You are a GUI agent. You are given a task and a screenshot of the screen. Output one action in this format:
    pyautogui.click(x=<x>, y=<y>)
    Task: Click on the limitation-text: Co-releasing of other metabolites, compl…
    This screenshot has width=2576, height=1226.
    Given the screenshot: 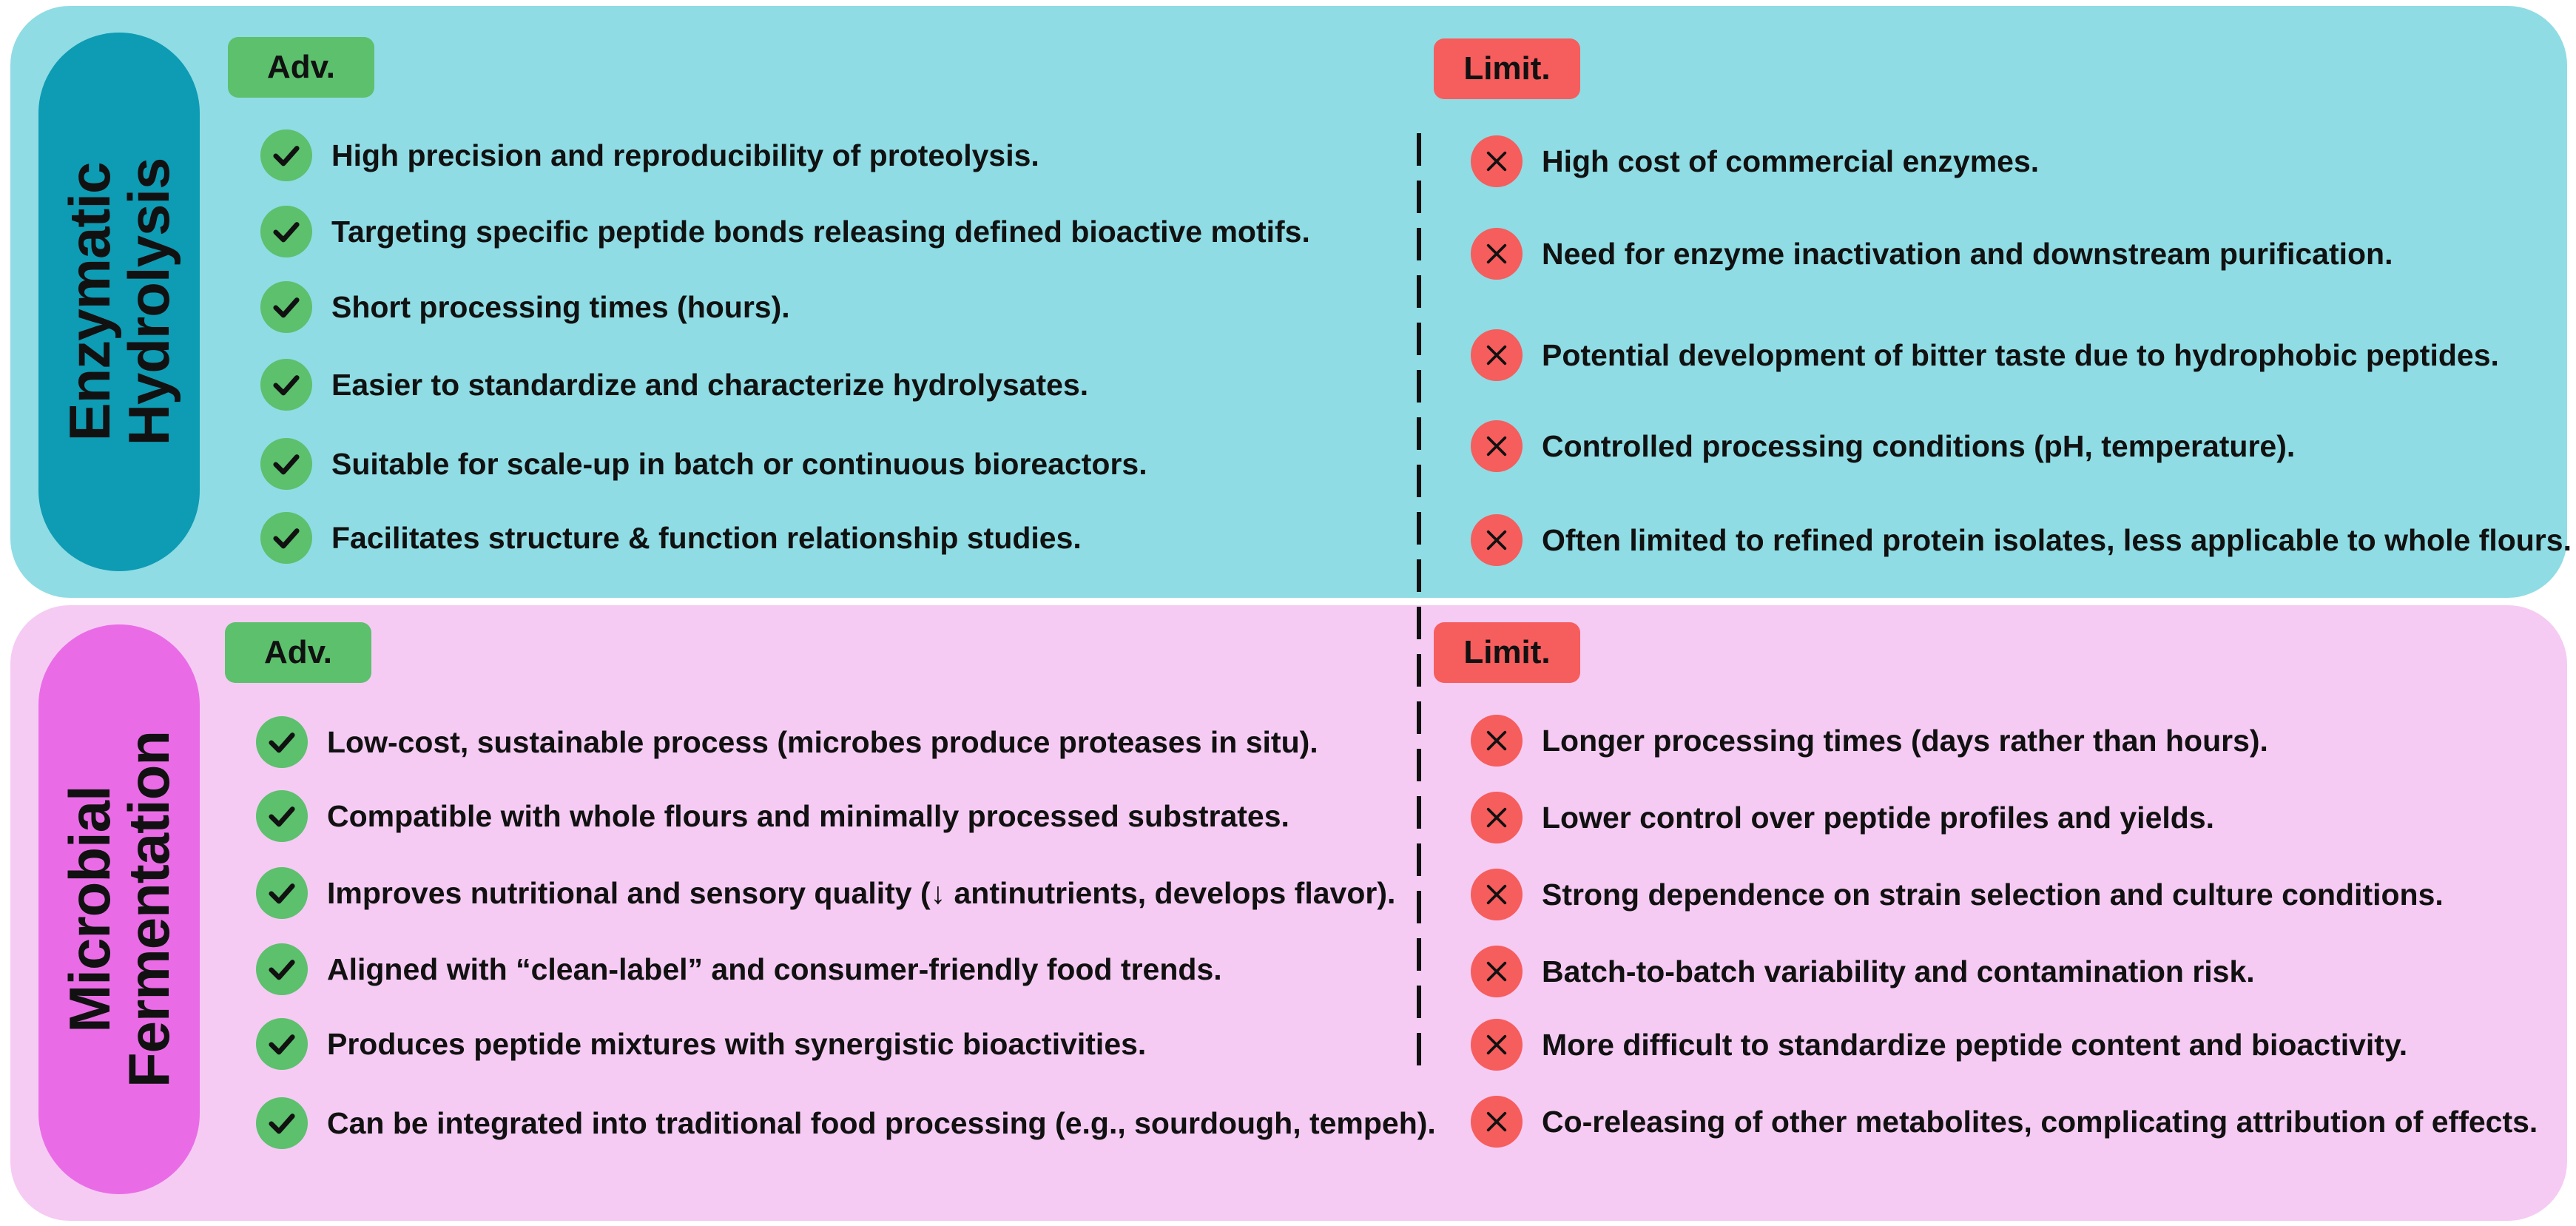 What is the action you would take?
    pyautogui.click(x=2040, y=1121)
    